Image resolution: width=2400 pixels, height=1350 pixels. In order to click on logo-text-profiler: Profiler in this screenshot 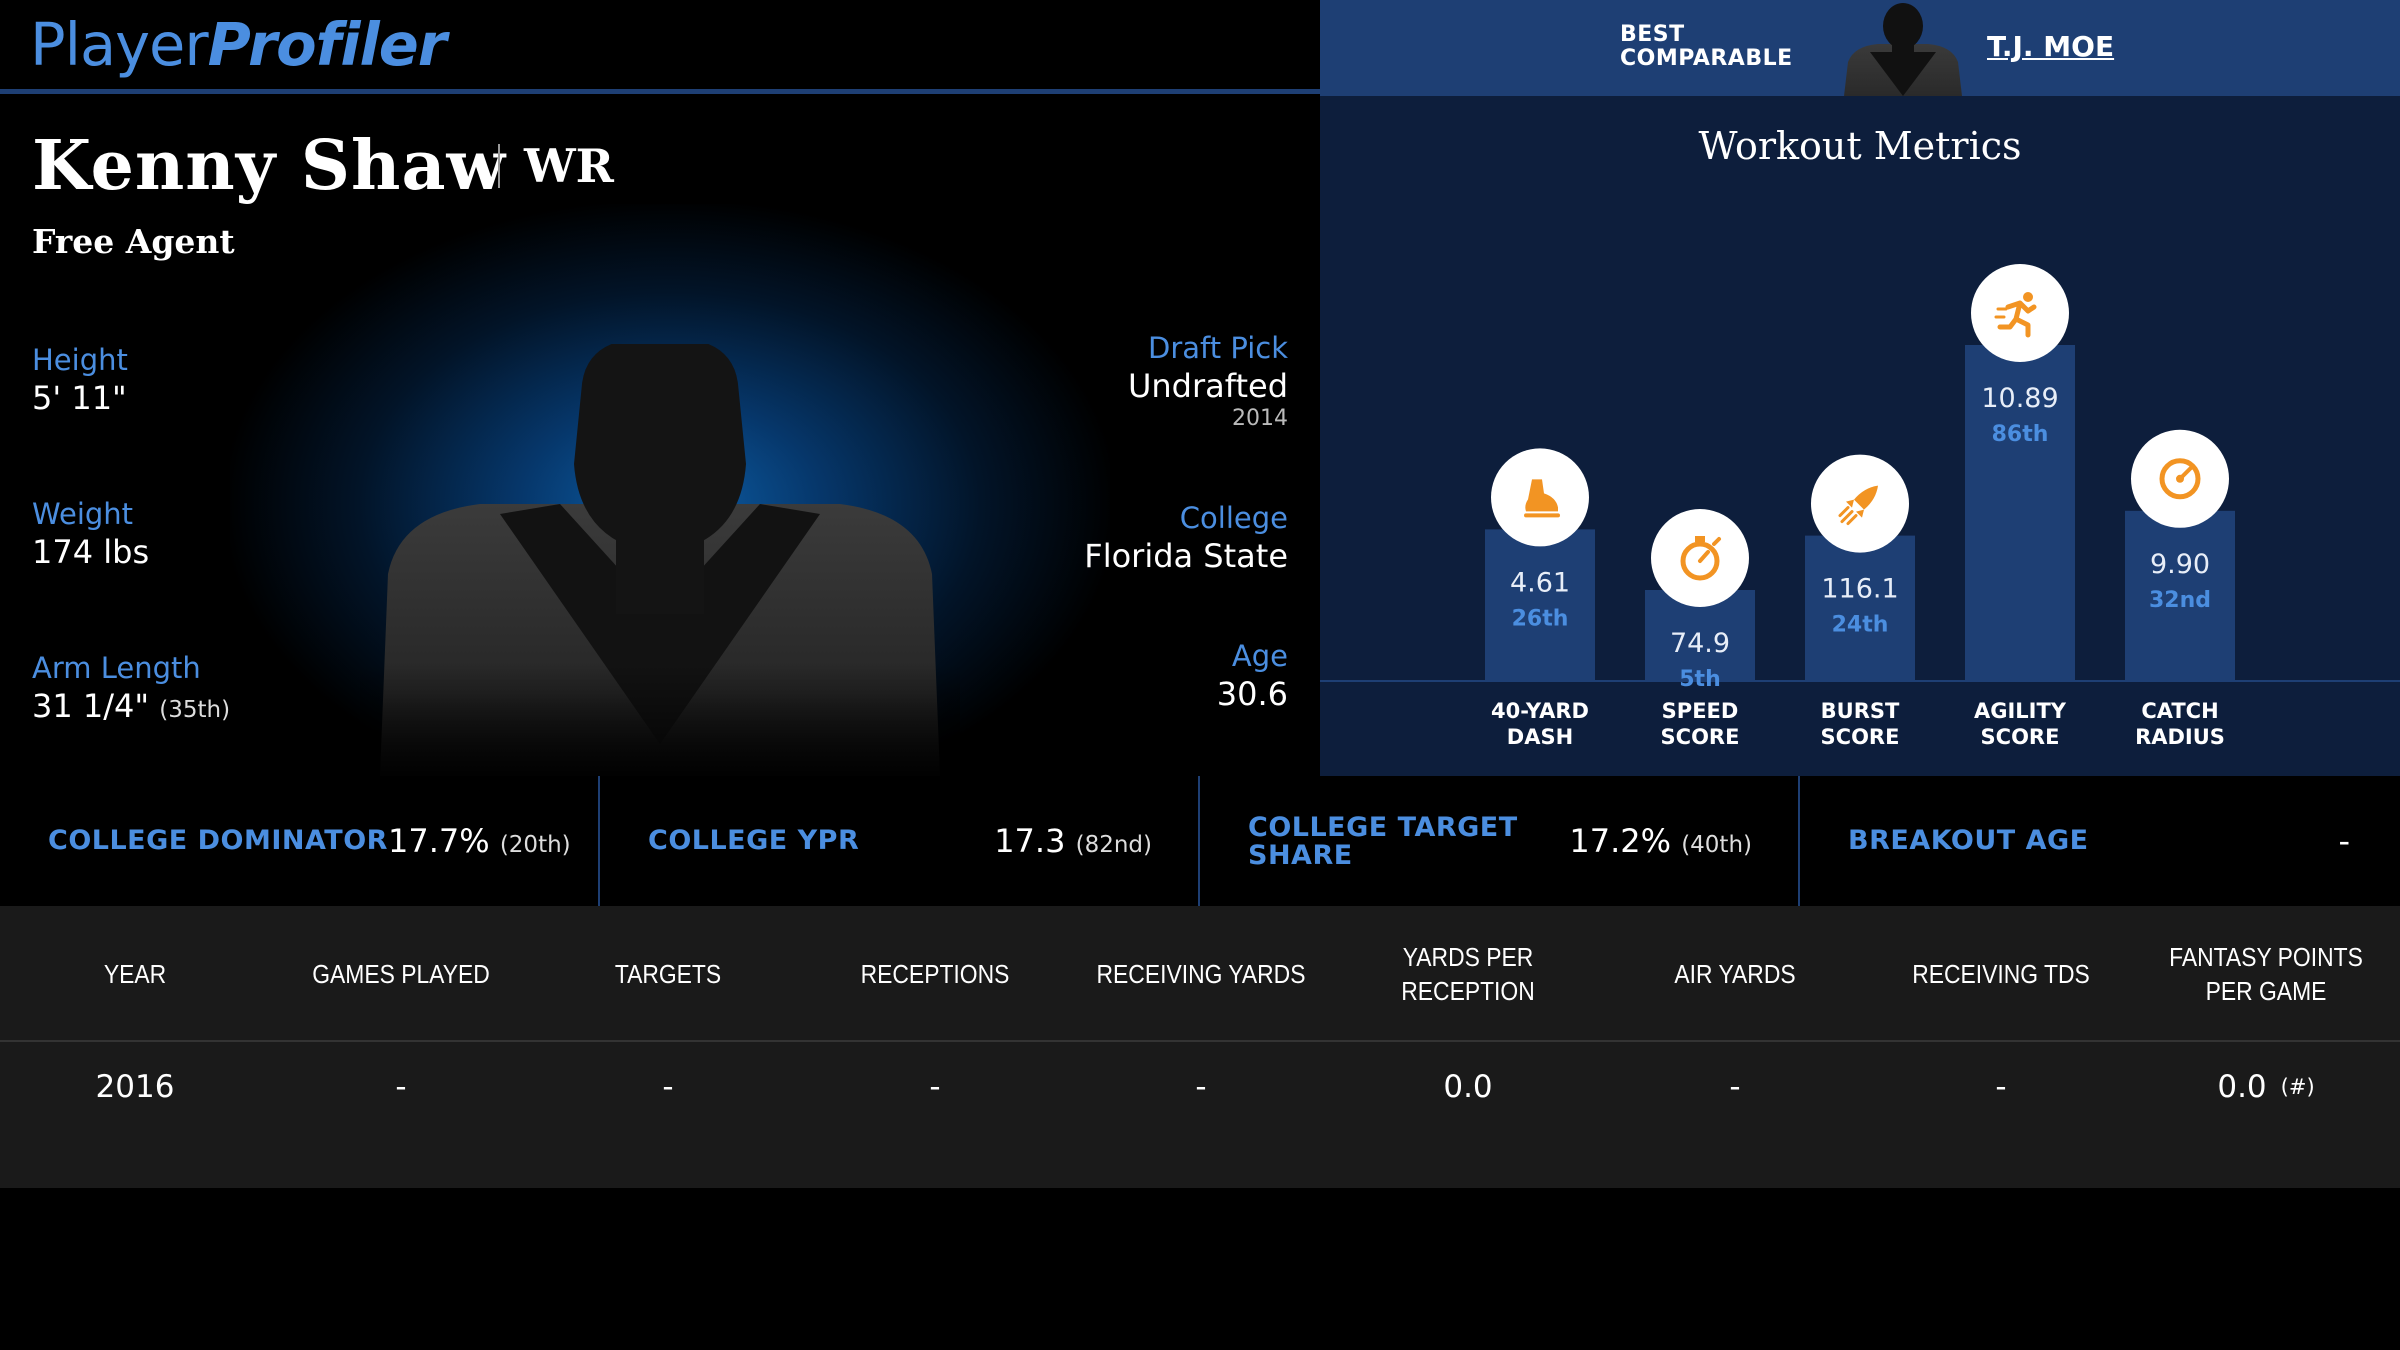, I will do `click(327, 44)`.